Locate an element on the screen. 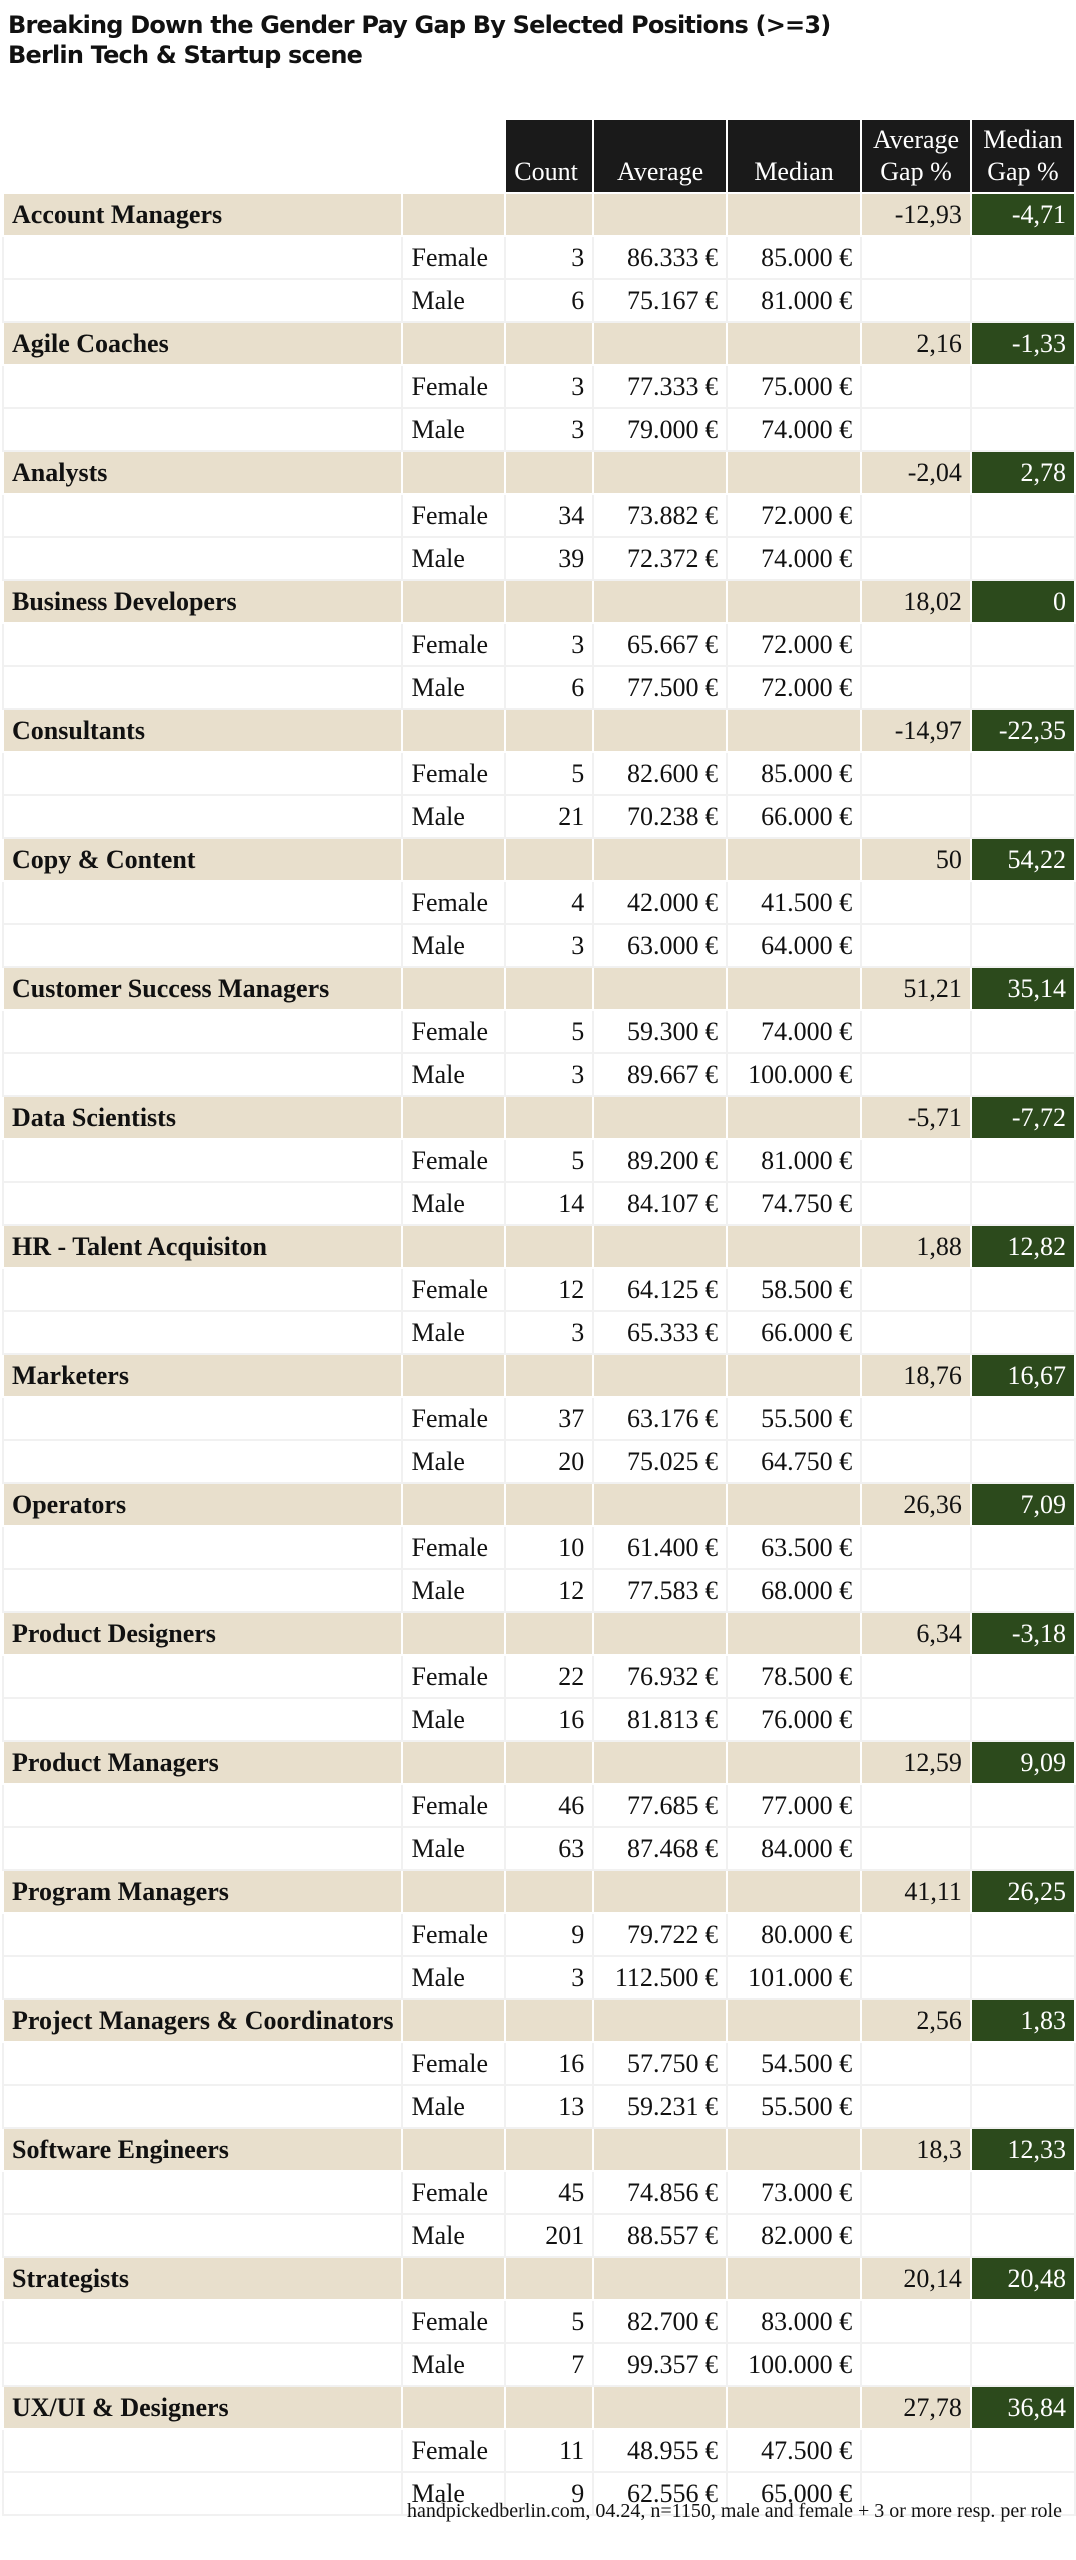 The image size is (1076, 2560). median-salary: 64.750 € is located at coordinates (794, 1461).